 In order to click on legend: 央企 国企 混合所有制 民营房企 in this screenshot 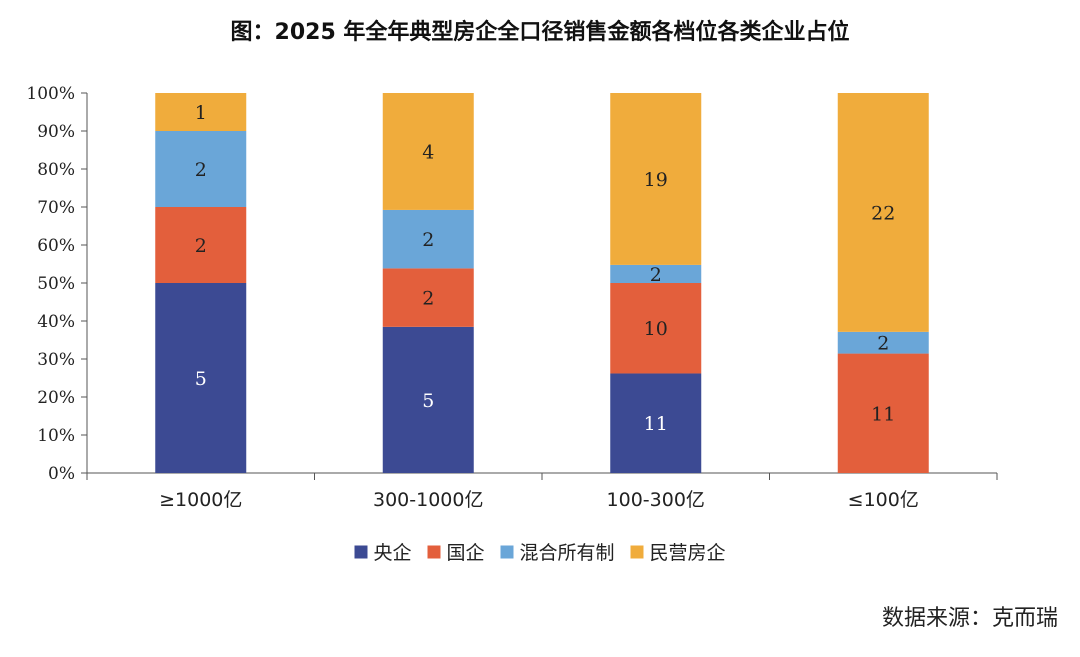, I will do `click(540, 553)`.